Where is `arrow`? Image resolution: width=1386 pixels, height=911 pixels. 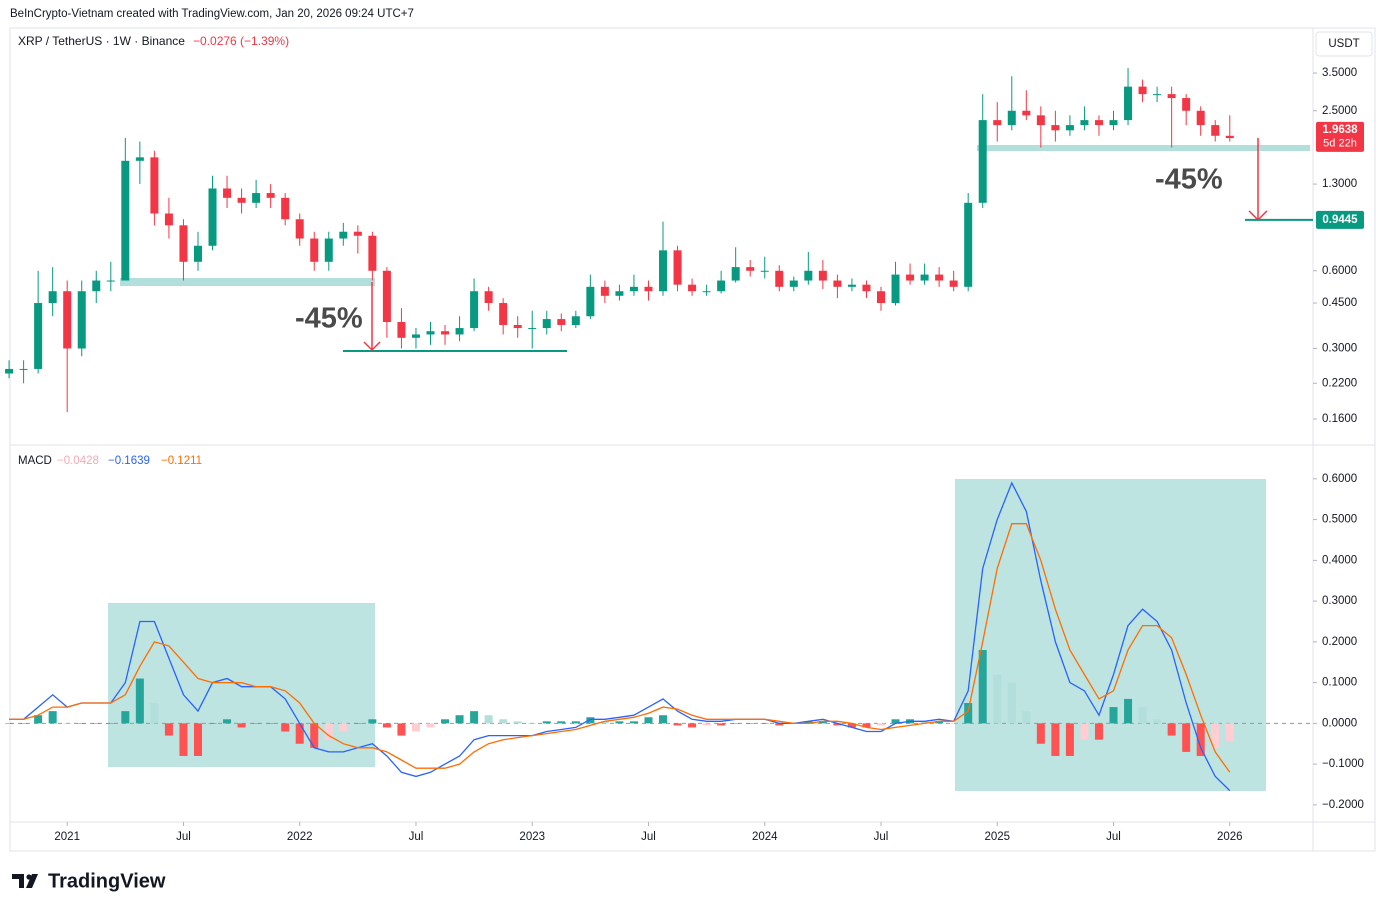
arrow is located at coordinates (372, 317).